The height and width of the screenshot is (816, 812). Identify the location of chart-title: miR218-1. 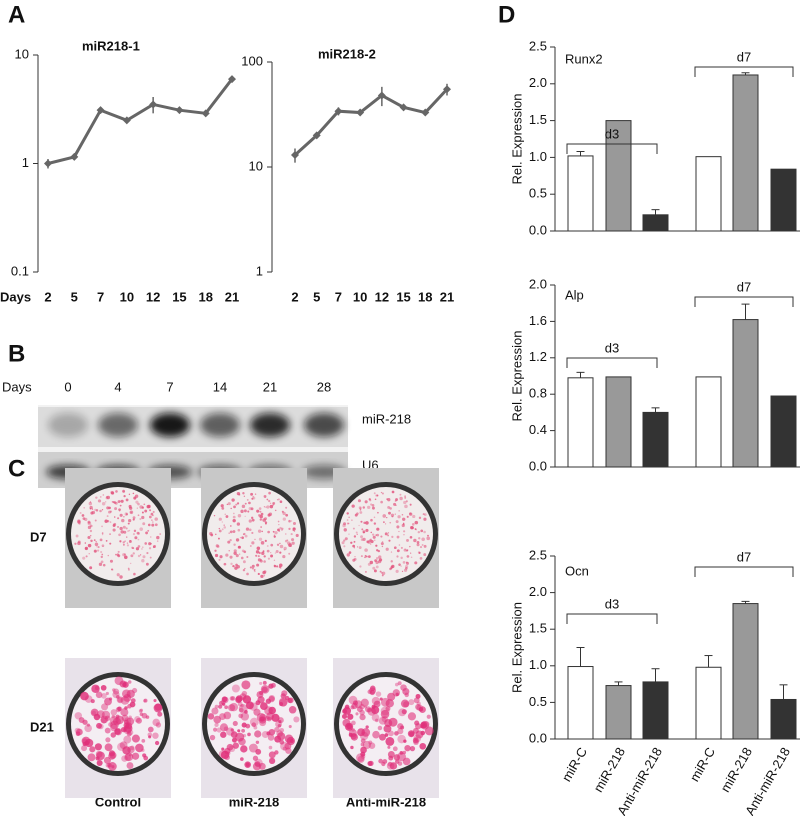
(111, 45).